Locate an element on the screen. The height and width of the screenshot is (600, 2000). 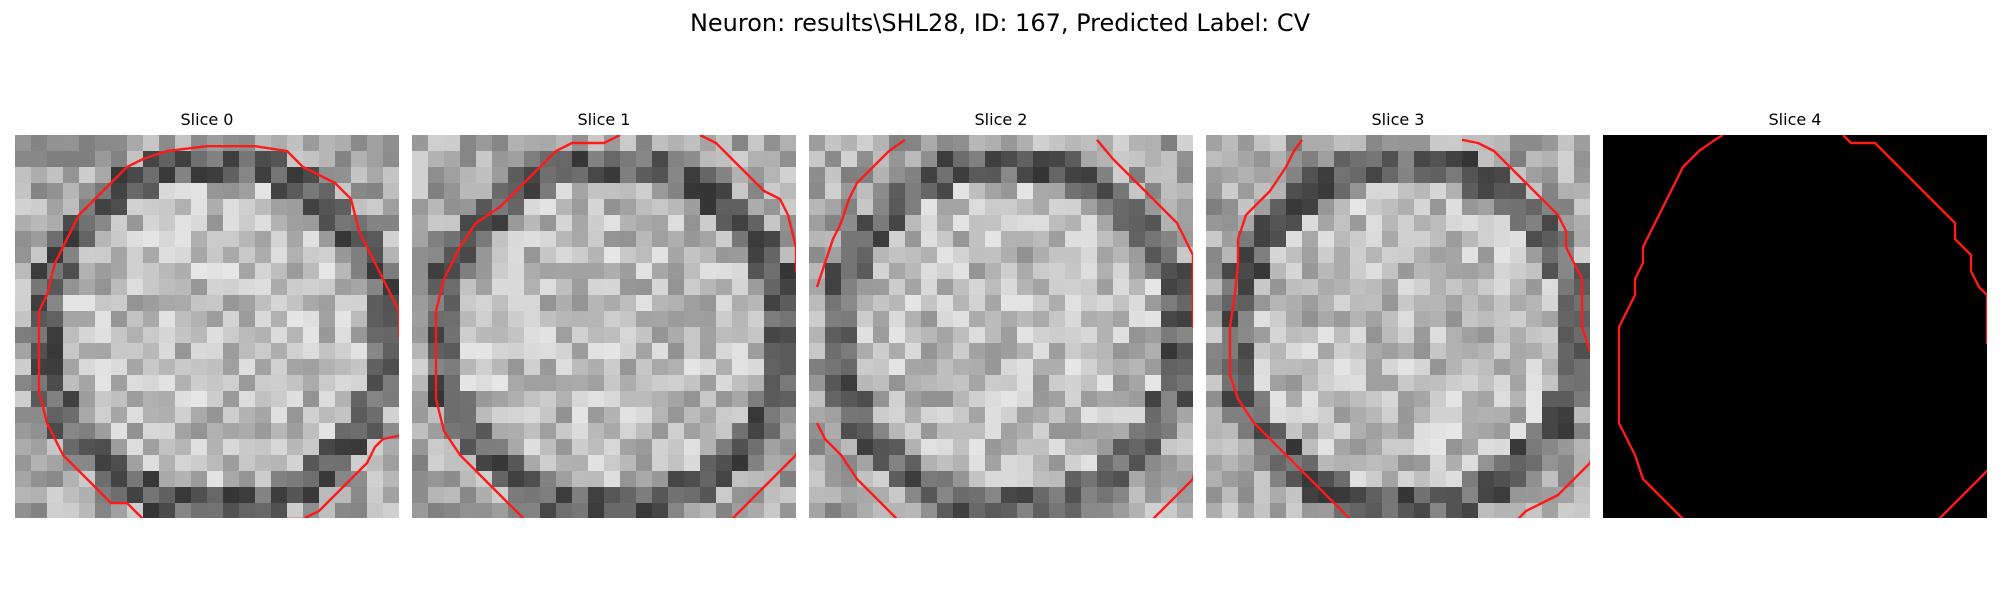
slice-panel-0: Slice 0 is located at coordinates (207, 314).